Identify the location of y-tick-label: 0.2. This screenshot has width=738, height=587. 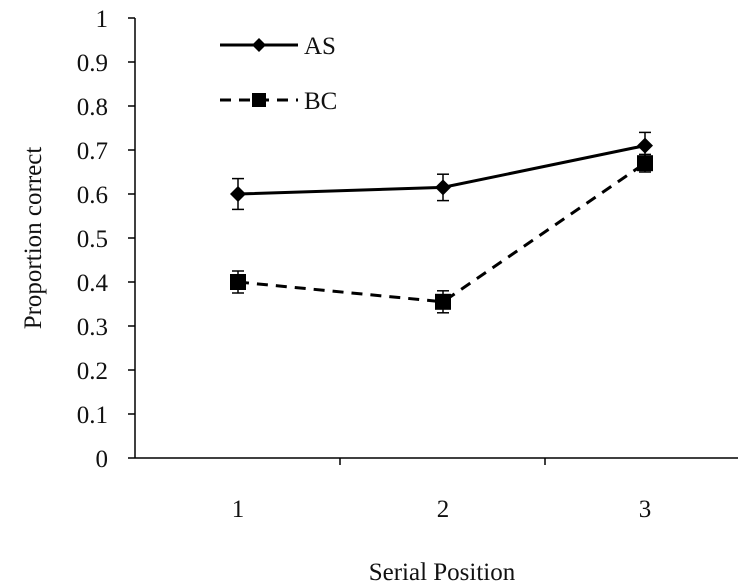
(92, 371).